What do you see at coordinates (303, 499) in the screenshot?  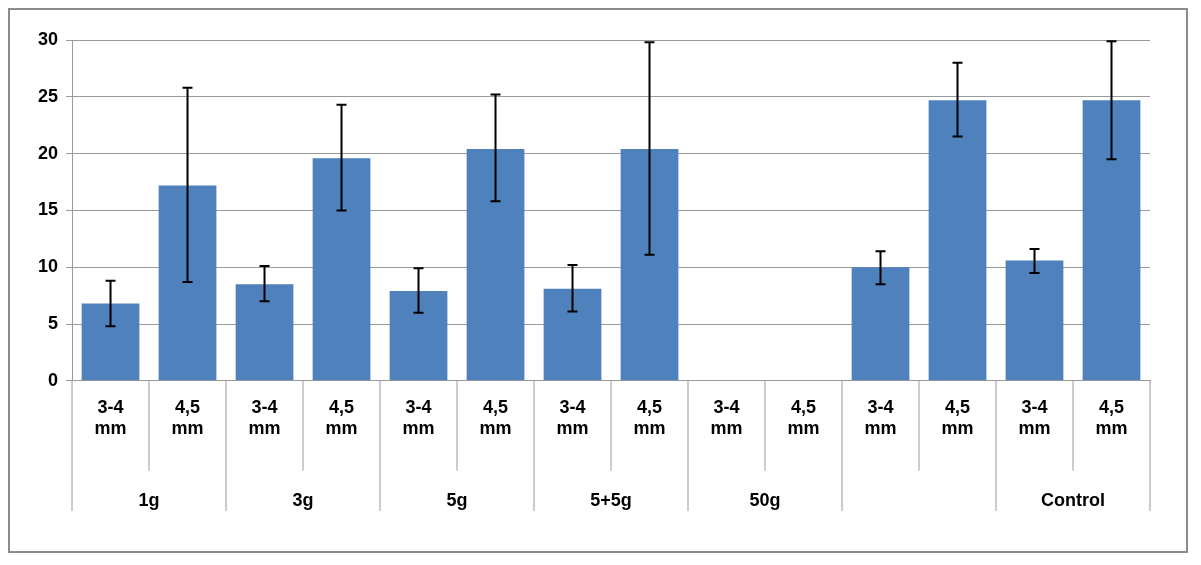 I see `text: 3g` at bounding box center [303, 499].